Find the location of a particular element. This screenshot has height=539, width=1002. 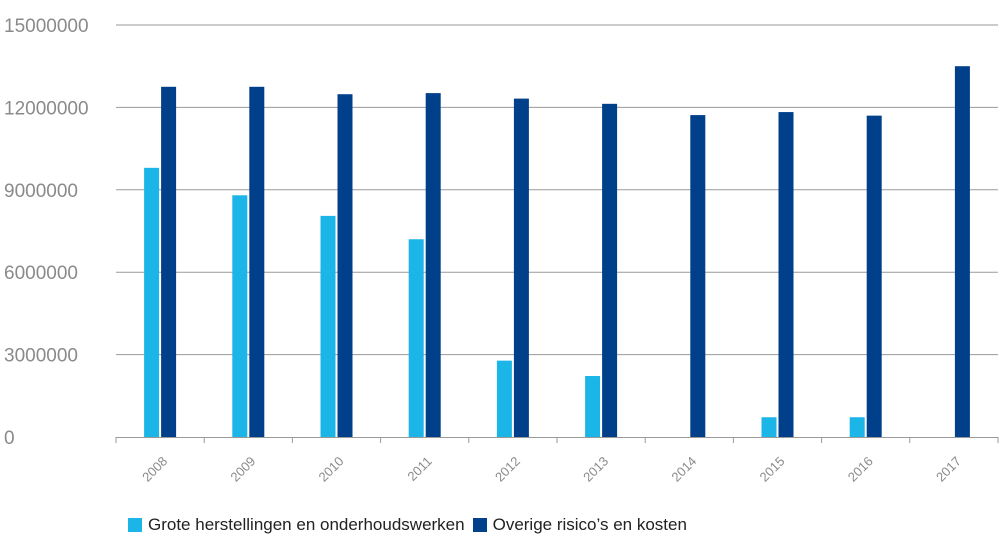

bar-overige-risicos-2009 is located at coordinates (257, 262).